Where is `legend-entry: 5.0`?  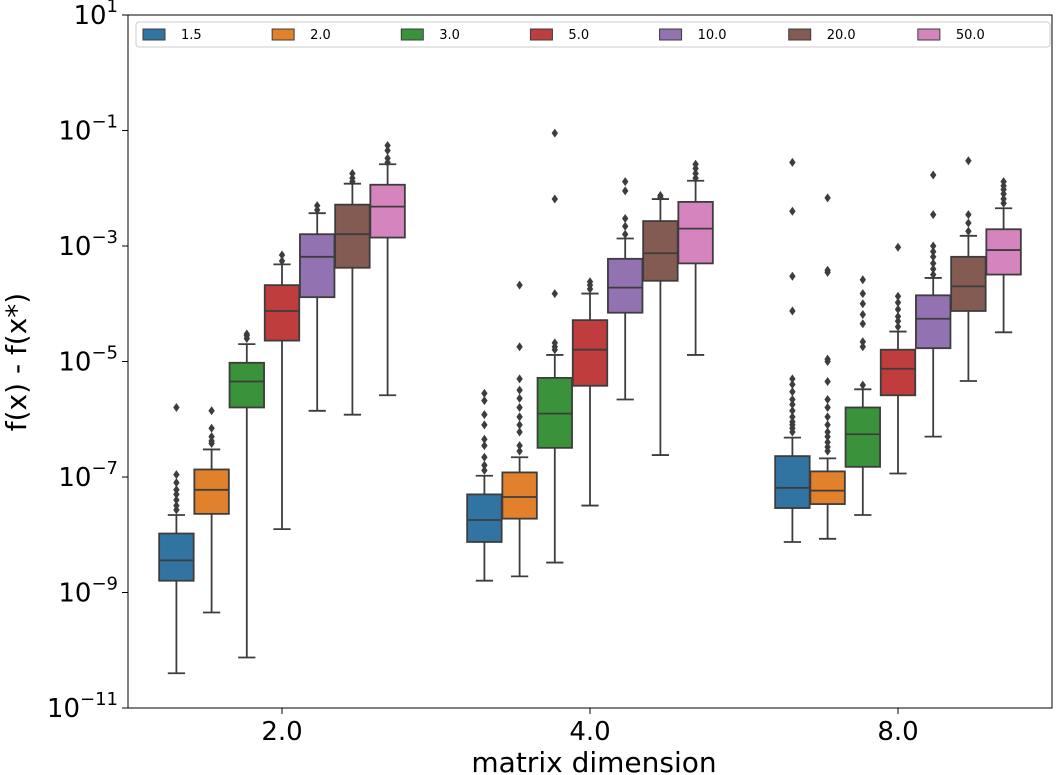
legend-entry: 5.0 is located at coordinates (559, 35).